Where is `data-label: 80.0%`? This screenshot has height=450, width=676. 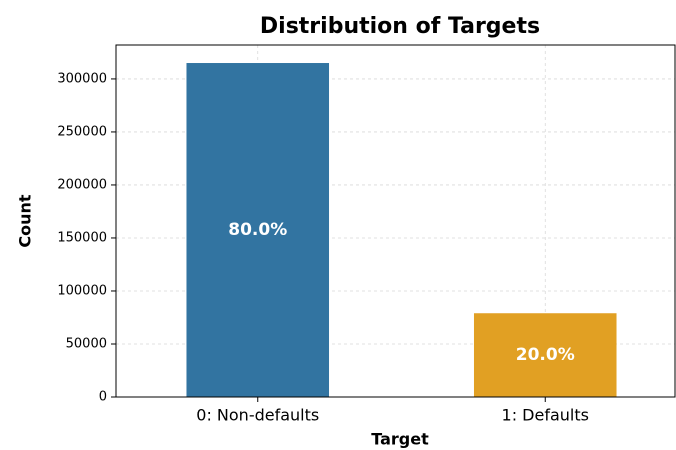 data-label: 80.0% is located at coordinates (257, 230).